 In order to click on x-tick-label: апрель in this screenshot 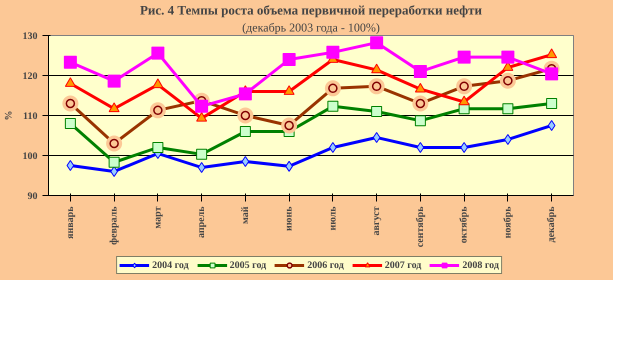, I will do `click(202, 222)`.